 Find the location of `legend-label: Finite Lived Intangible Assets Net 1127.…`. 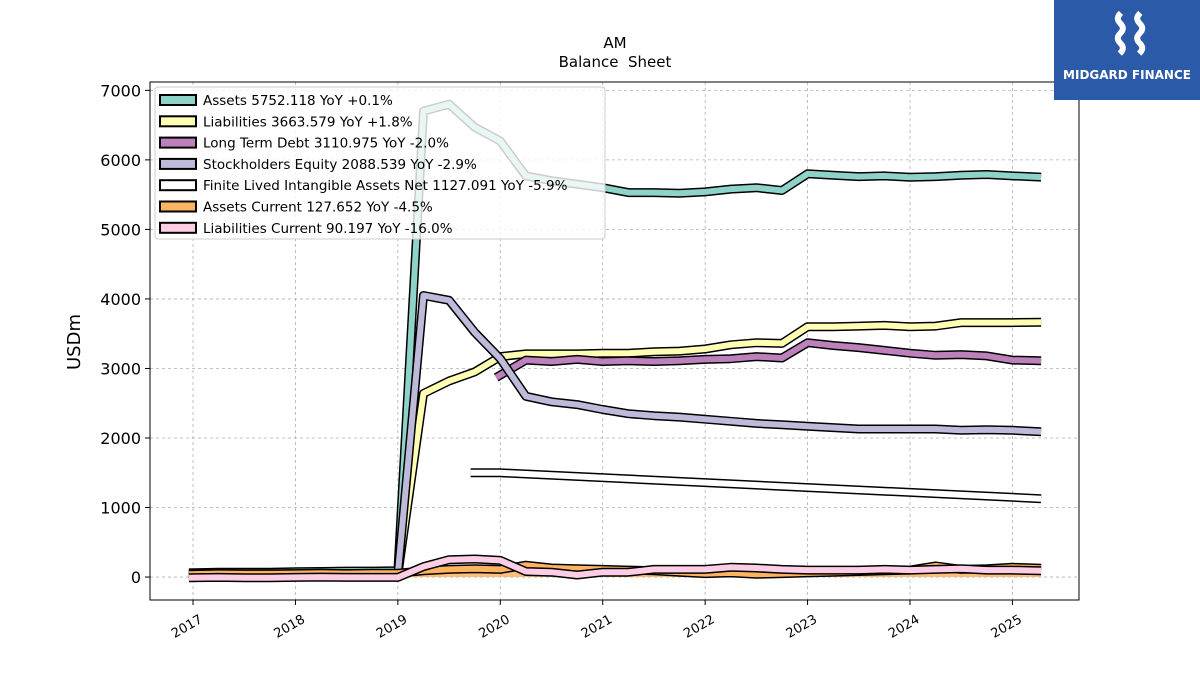

legend-label: Finite Lived Intangible Assets Net 1127.… is located at coordinates (385, 186).